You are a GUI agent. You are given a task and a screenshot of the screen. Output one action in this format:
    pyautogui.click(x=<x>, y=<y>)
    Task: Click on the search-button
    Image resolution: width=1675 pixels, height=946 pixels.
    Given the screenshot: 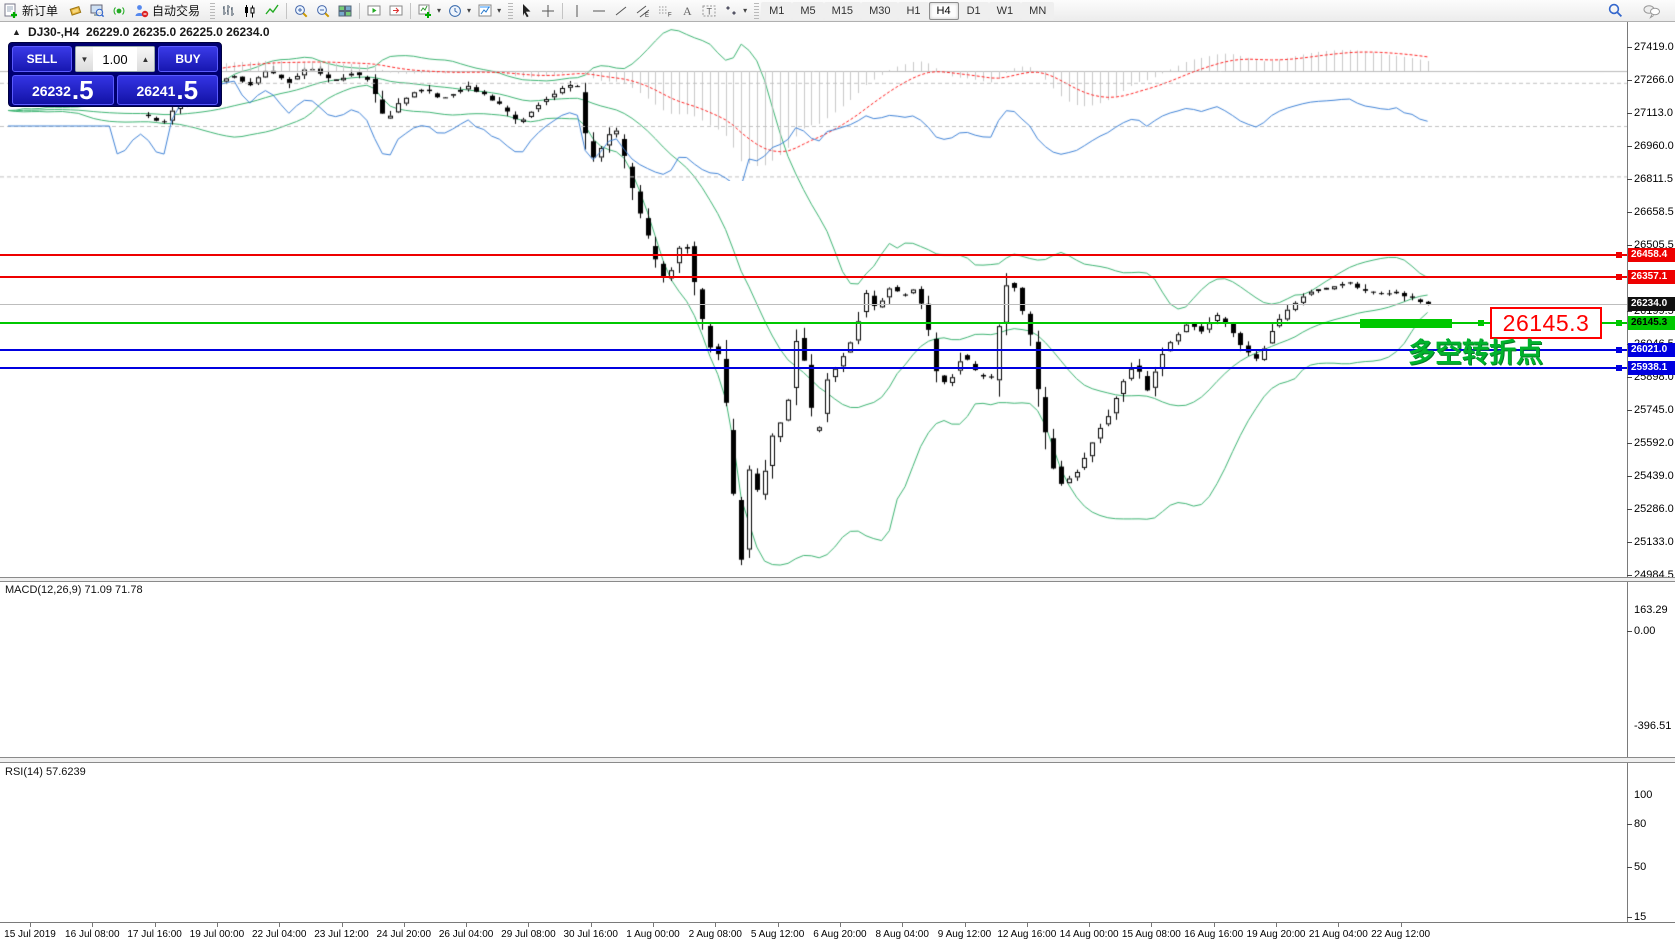 What is the action you would take?
    pyautogui.click(x=1615, y=11)
    